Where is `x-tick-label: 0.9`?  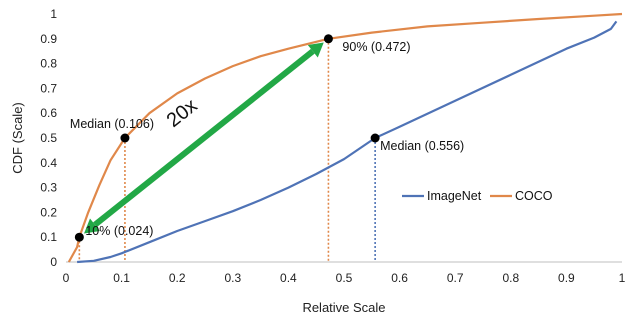
x-tick-label: 0.9 is located at coordinates (566, 278).